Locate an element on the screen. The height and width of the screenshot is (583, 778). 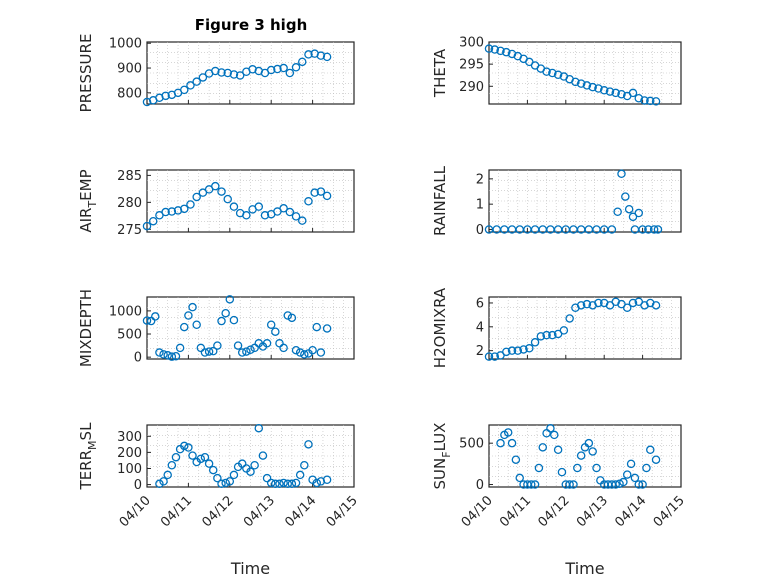
ytick-label: 2 is located at coordinates (480, 351).